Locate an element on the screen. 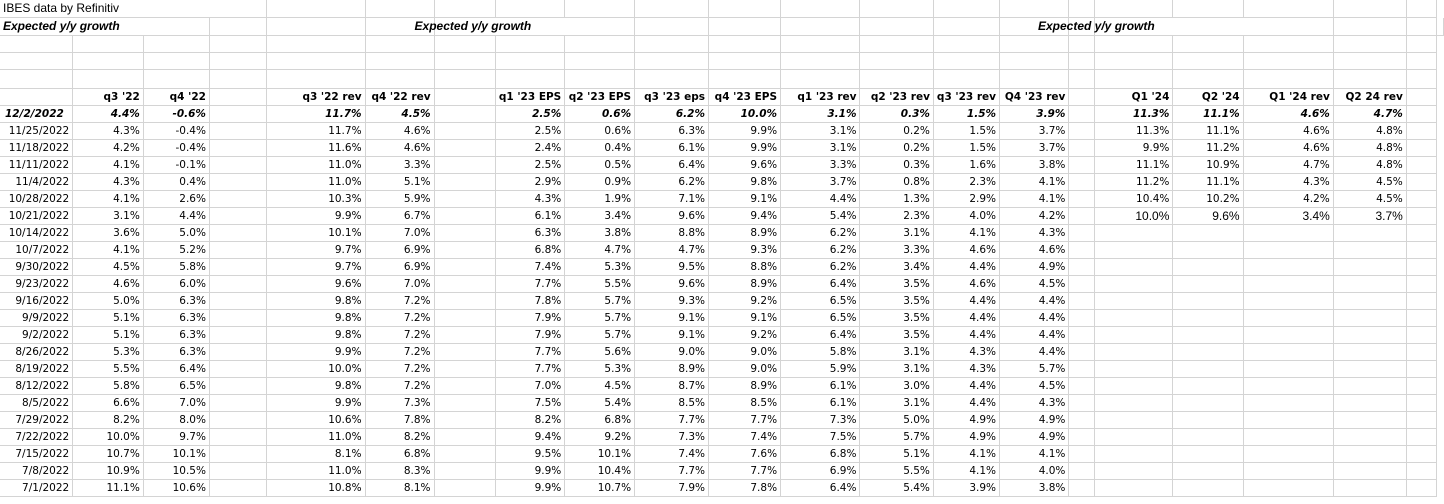 Image resolution: width=1444 pixels, height=504 pixels. value-cell: 7.2% is located at coordinates (400, 335).